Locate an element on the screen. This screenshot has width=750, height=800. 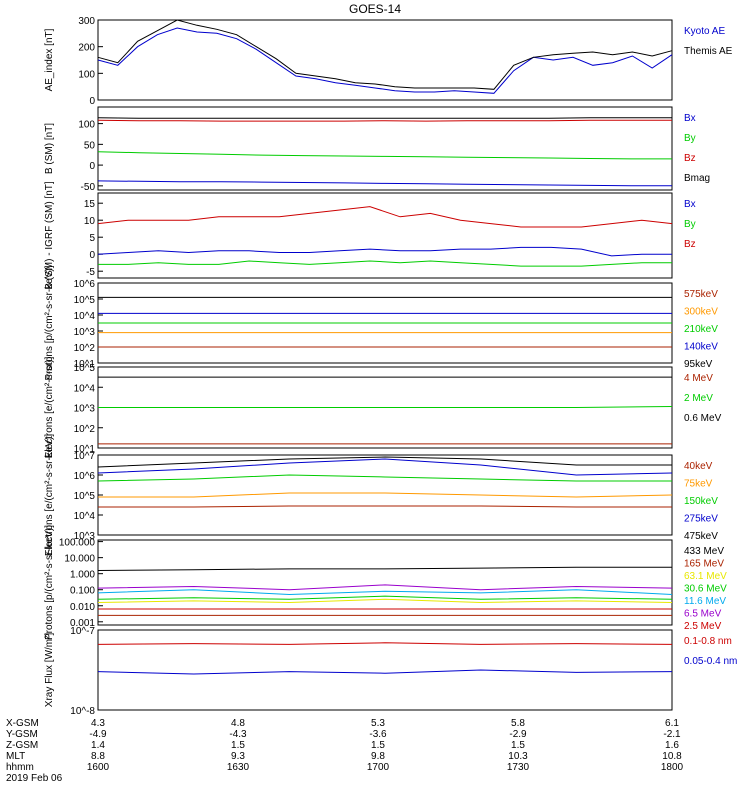
y-tick-label: 1.000 is located at coordinates (82, 575).